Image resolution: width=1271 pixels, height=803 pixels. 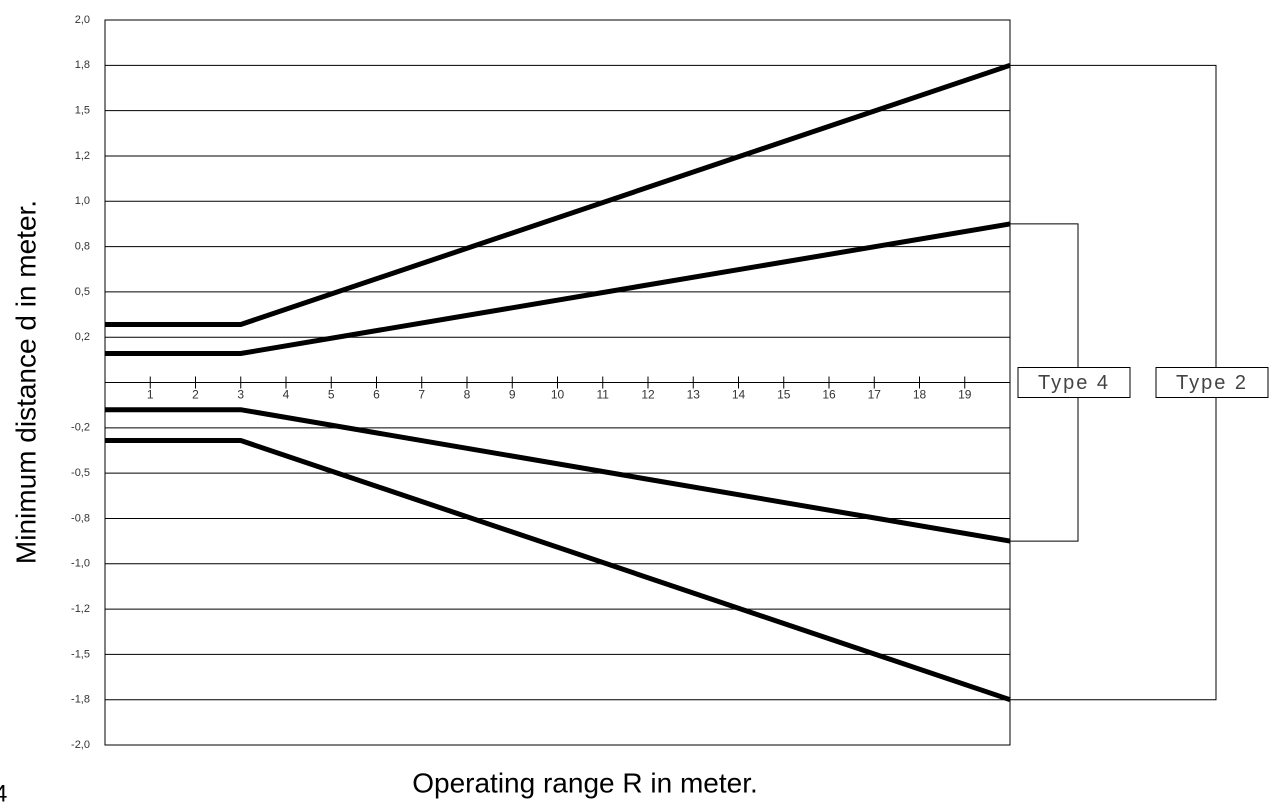 I want to click on y-tick-label: -1,0, so click(x=80, y=564).